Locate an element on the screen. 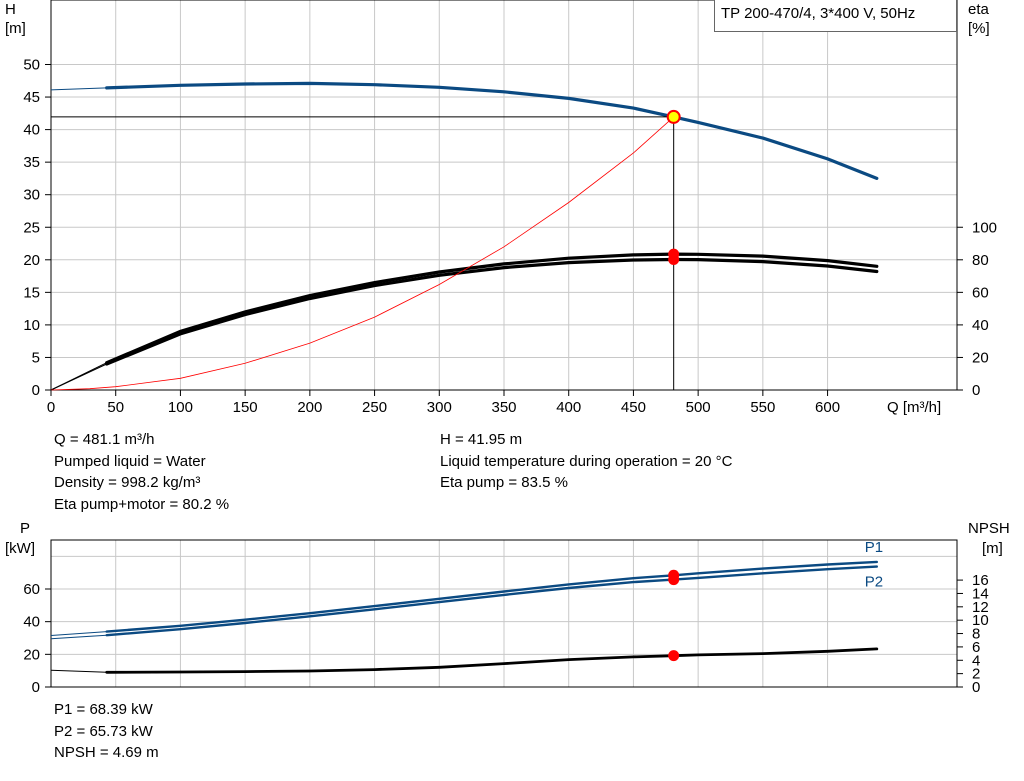 The height and width of the screenshot is (781, 1024). head-tick-label: 5 is located at coordinates (36, 357).